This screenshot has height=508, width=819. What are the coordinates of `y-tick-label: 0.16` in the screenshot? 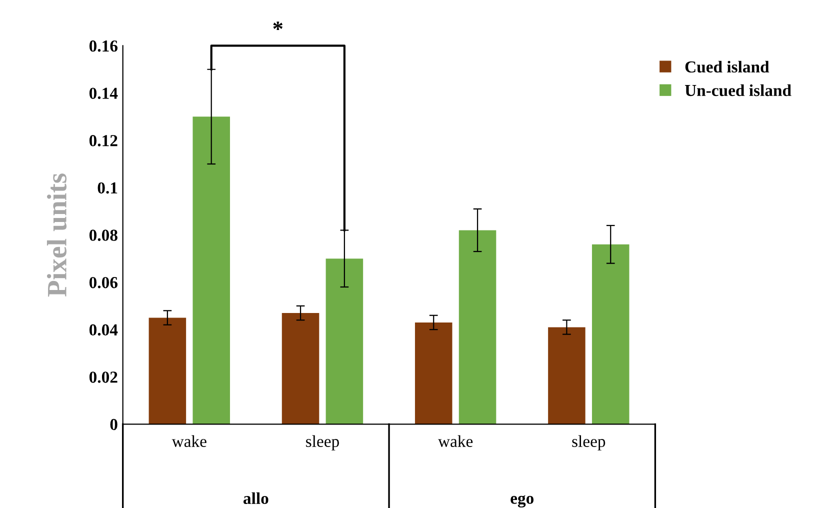 It's located at (103, 46).